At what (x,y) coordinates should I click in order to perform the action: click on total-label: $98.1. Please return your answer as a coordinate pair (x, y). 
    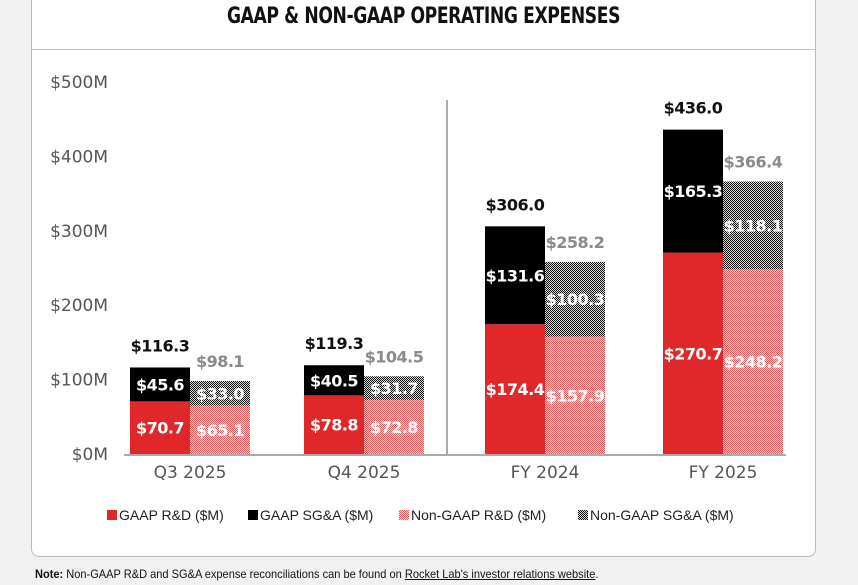
    Looking at the image, I should click on (220, 361).